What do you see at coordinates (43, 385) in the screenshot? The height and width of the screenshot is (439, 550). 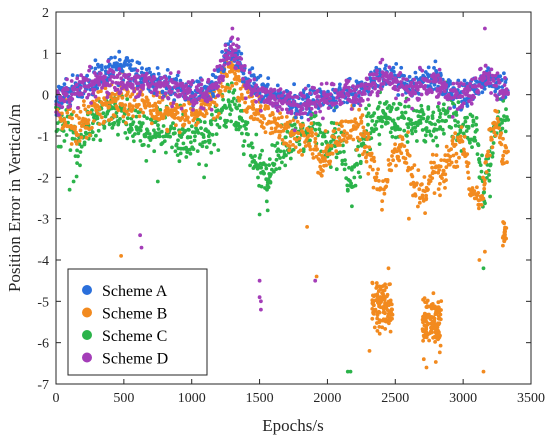 I see `y-tick-label: -7` at bounding box center [43, 385].